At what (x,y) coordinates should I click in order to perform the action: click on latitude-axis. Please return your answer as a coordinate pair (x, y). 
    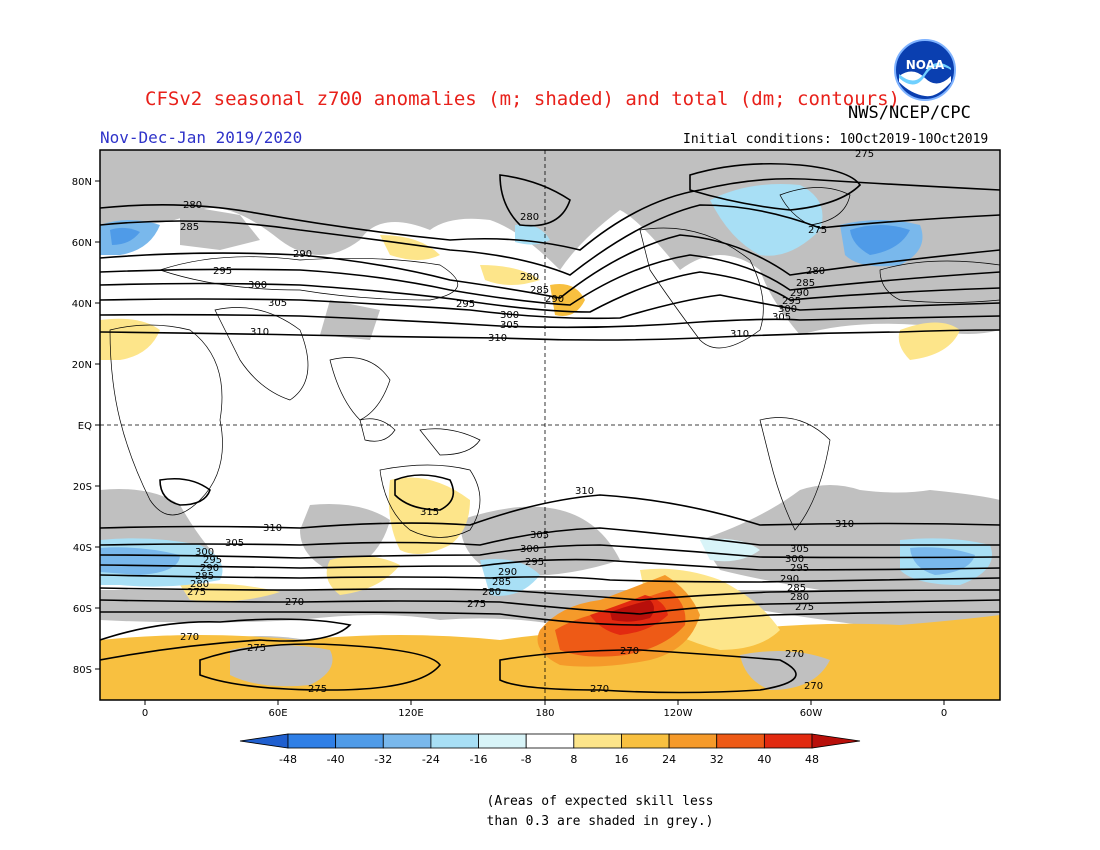
    Looking at the image, I should click on (97, 425).